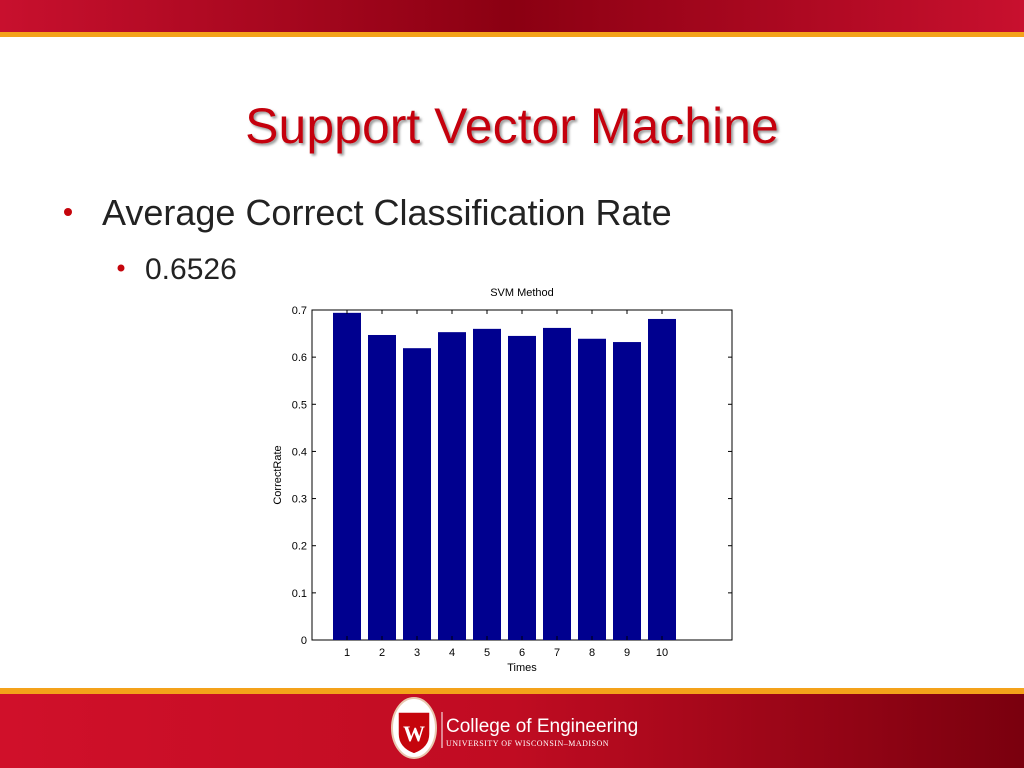 This screenshot has height=768, width=1024. I want to click on logo-letter: W, so click(414, 733).